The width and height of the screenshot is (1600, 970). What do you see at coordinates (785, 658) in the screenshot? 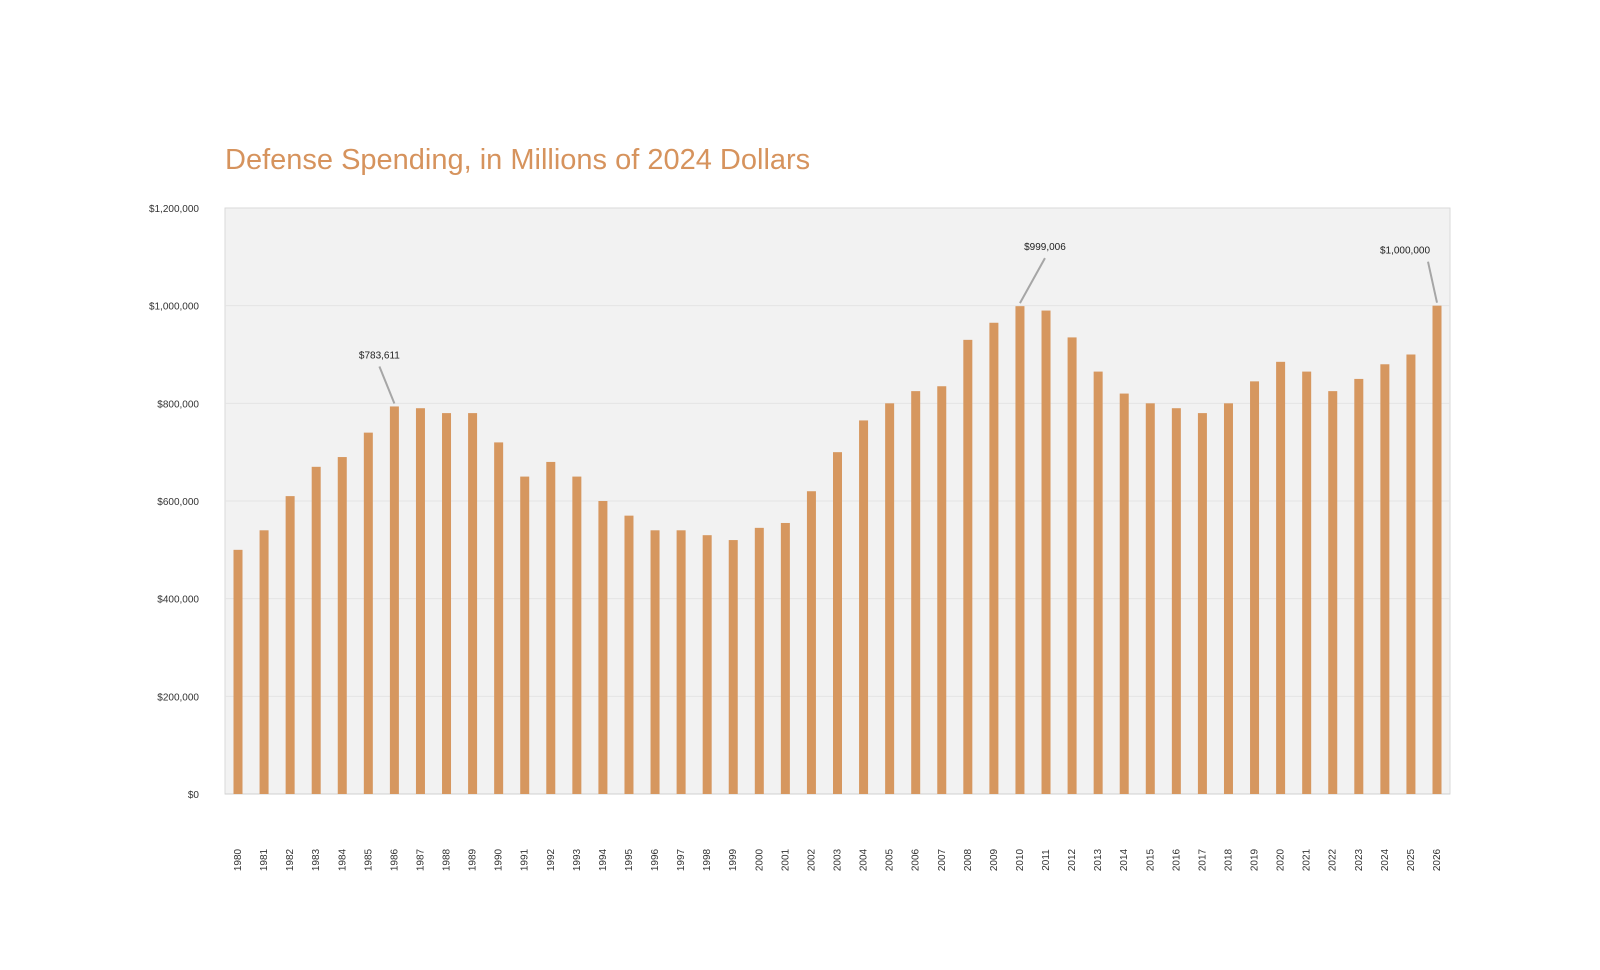
I see `bar-2001` at bounding box center [785, 658].